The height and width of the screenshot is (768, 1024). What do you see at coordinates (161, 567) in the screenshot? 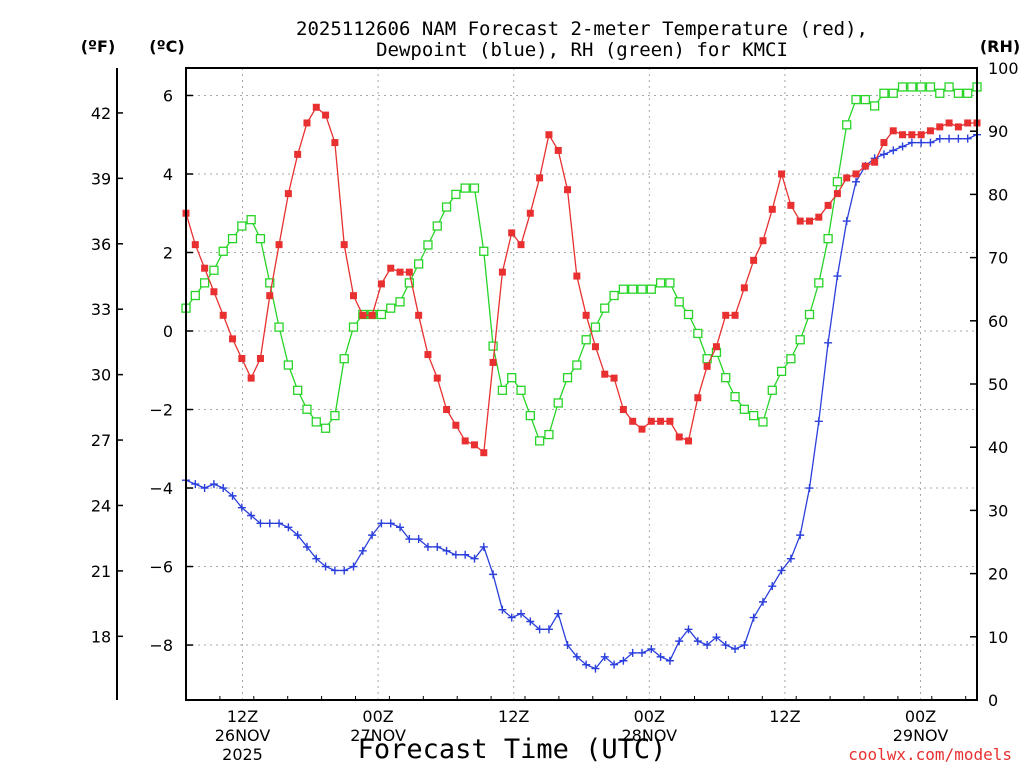
I see `celsius-tick-label: −6` at bounding box center [161, 567].